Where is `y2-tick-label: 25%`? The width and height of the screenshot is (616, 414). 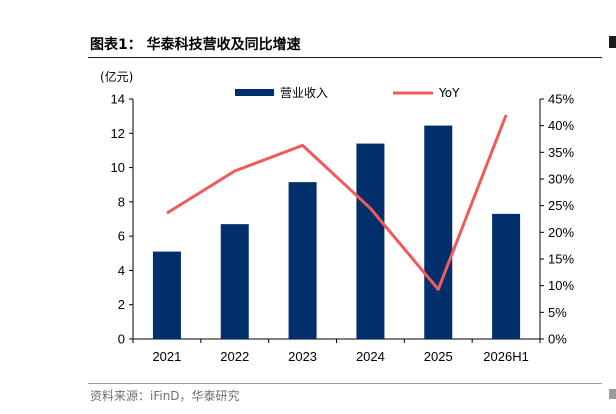
y2-tick-label: 25% is located at coordinates (561, 205).